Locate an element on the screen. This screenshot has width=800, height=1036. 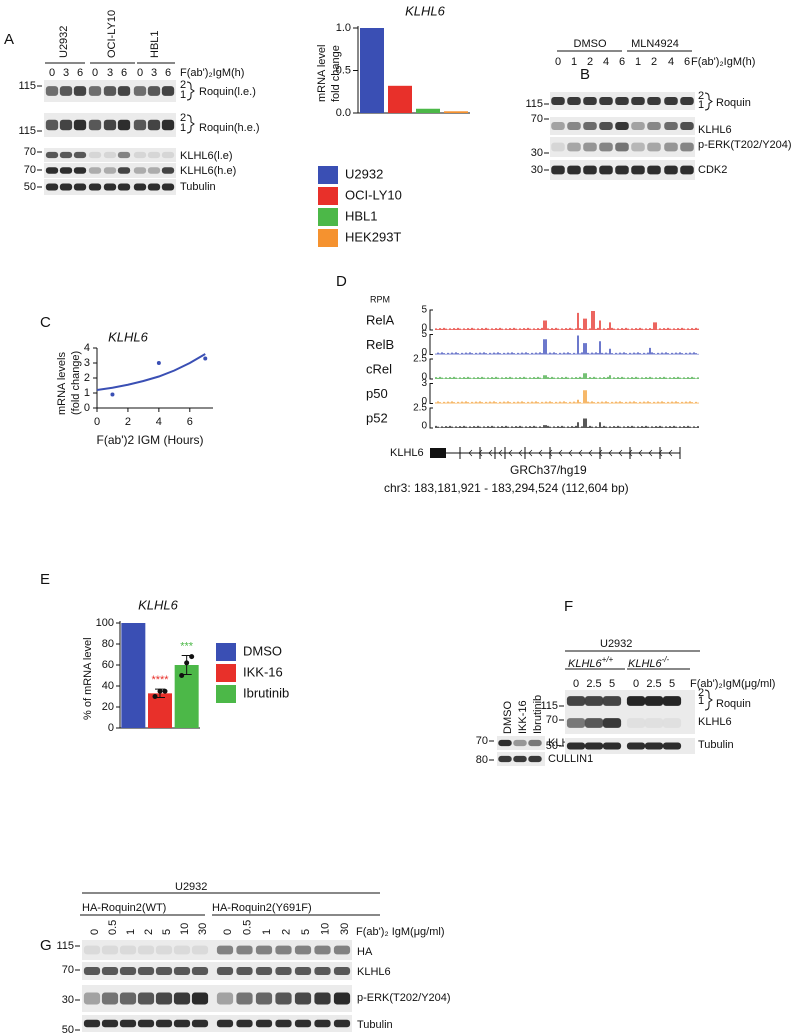
legend-label: IKK-16 is located at coordinates (263, 671).